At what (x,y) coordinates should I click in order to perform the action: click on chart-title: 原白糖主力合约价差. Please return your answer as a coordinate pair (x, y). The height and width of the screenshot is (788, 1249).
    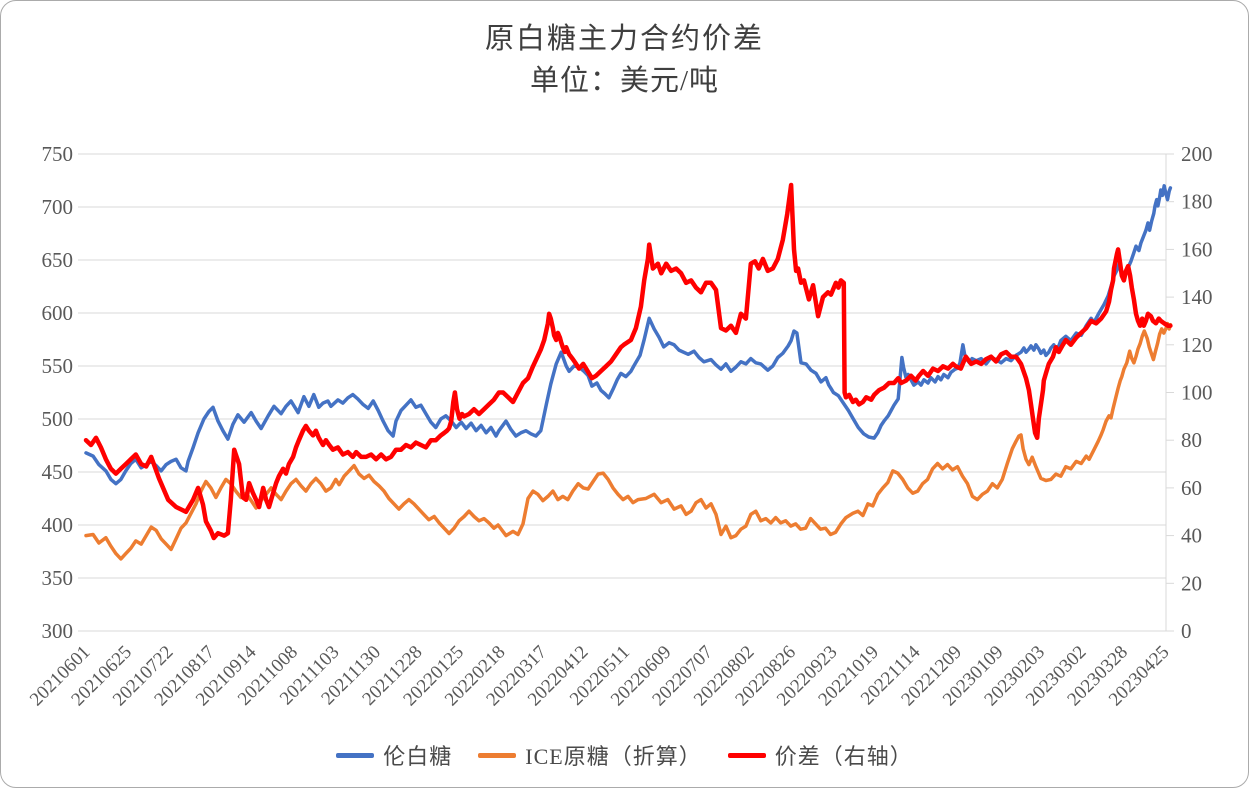
    Looking at the image, I should click on (624, 39).